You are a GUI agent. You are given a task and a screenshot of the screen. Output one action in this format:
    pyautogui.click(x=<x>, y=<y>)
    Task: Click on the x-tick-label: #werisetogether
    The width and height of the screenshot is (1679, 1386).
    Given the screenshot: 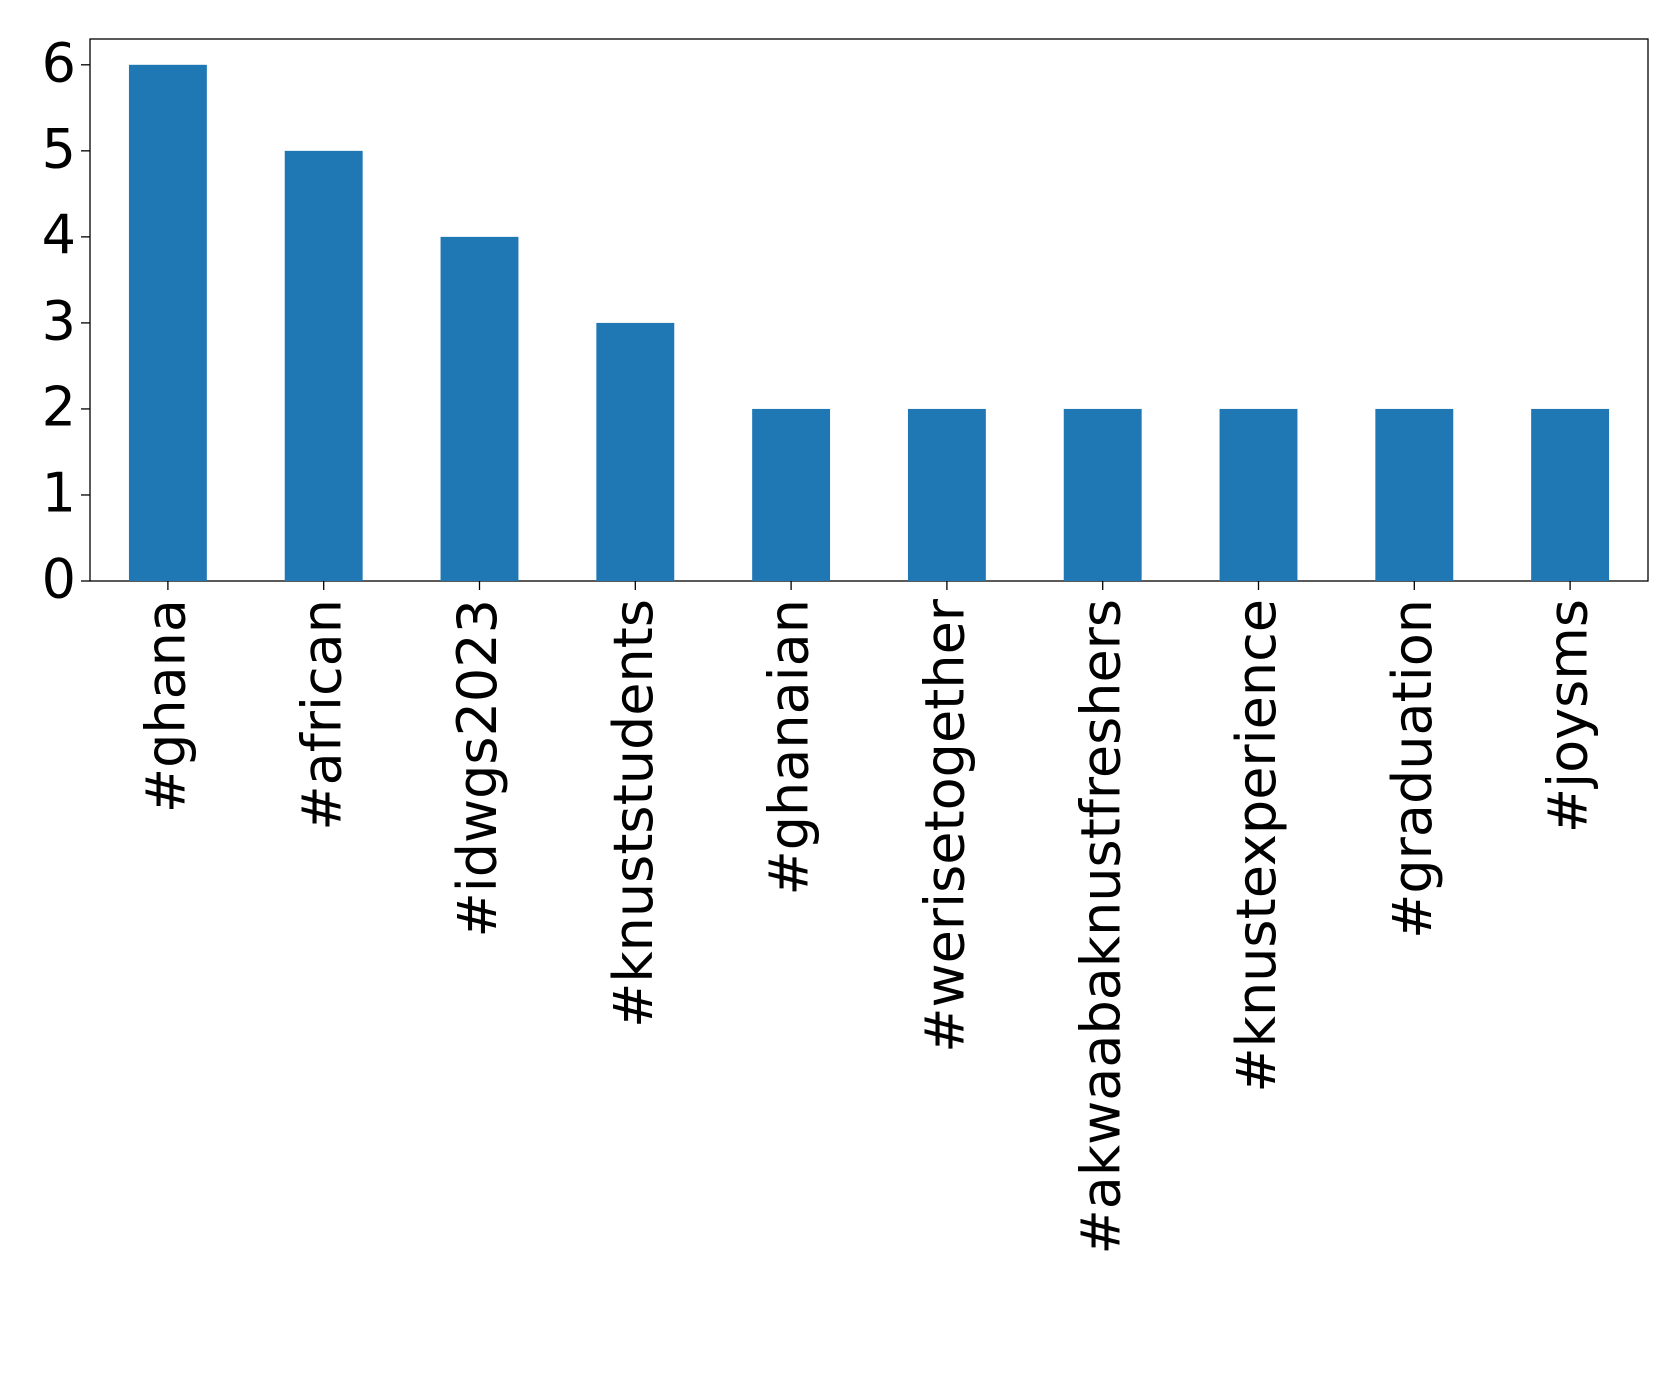 What is the action you would take?
    pyautogui.click(x=945, y=825)
    